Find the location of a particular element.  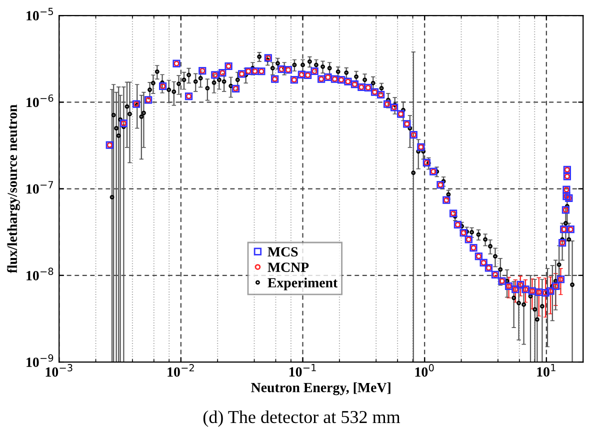

x-tick-label: 10$^{−1}$ is located at coordinates (303, 370).